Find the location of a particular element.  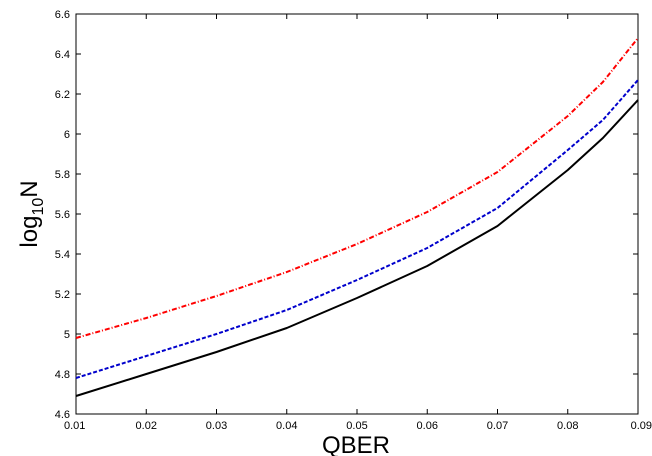

x-tick-label: 0.07 is located at coordinates (497, 426).